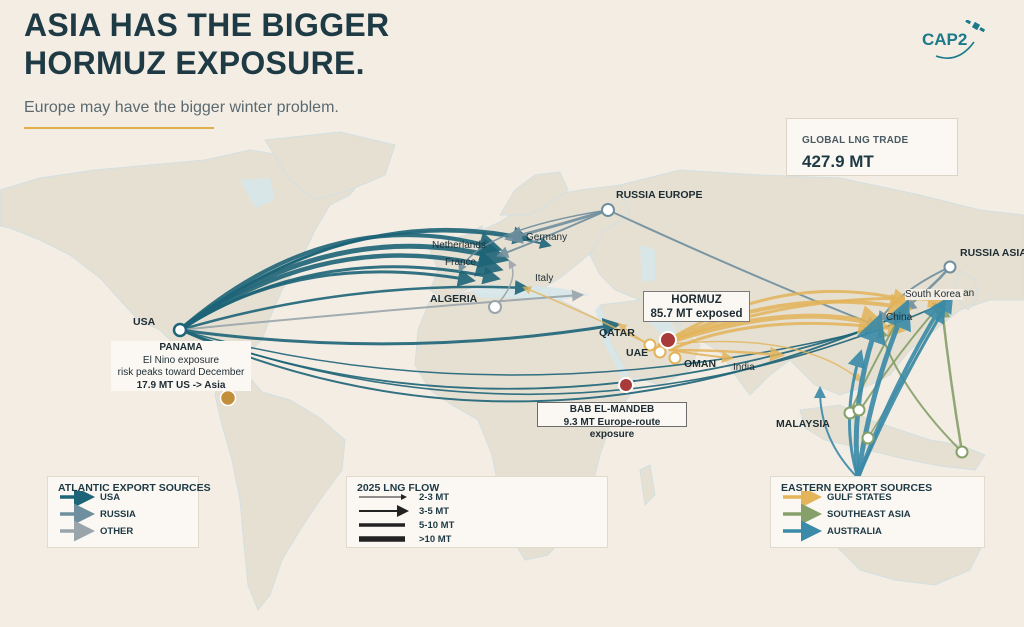  I want to click on label-malaysia: MALAYSIA, so click(803, 424).